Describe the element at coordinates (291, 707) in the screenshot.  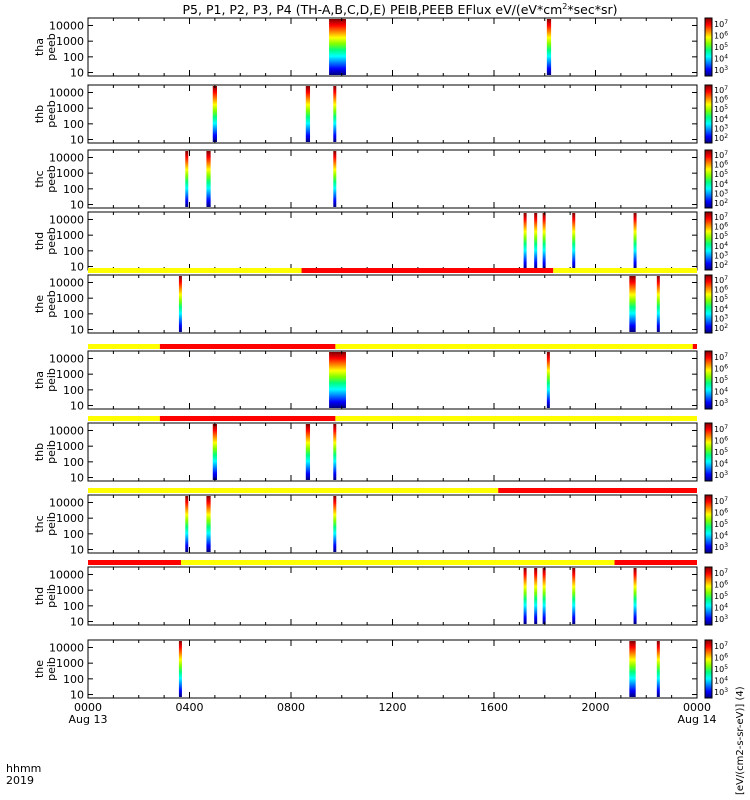
I see `x-tick-label: 0800` at that location.